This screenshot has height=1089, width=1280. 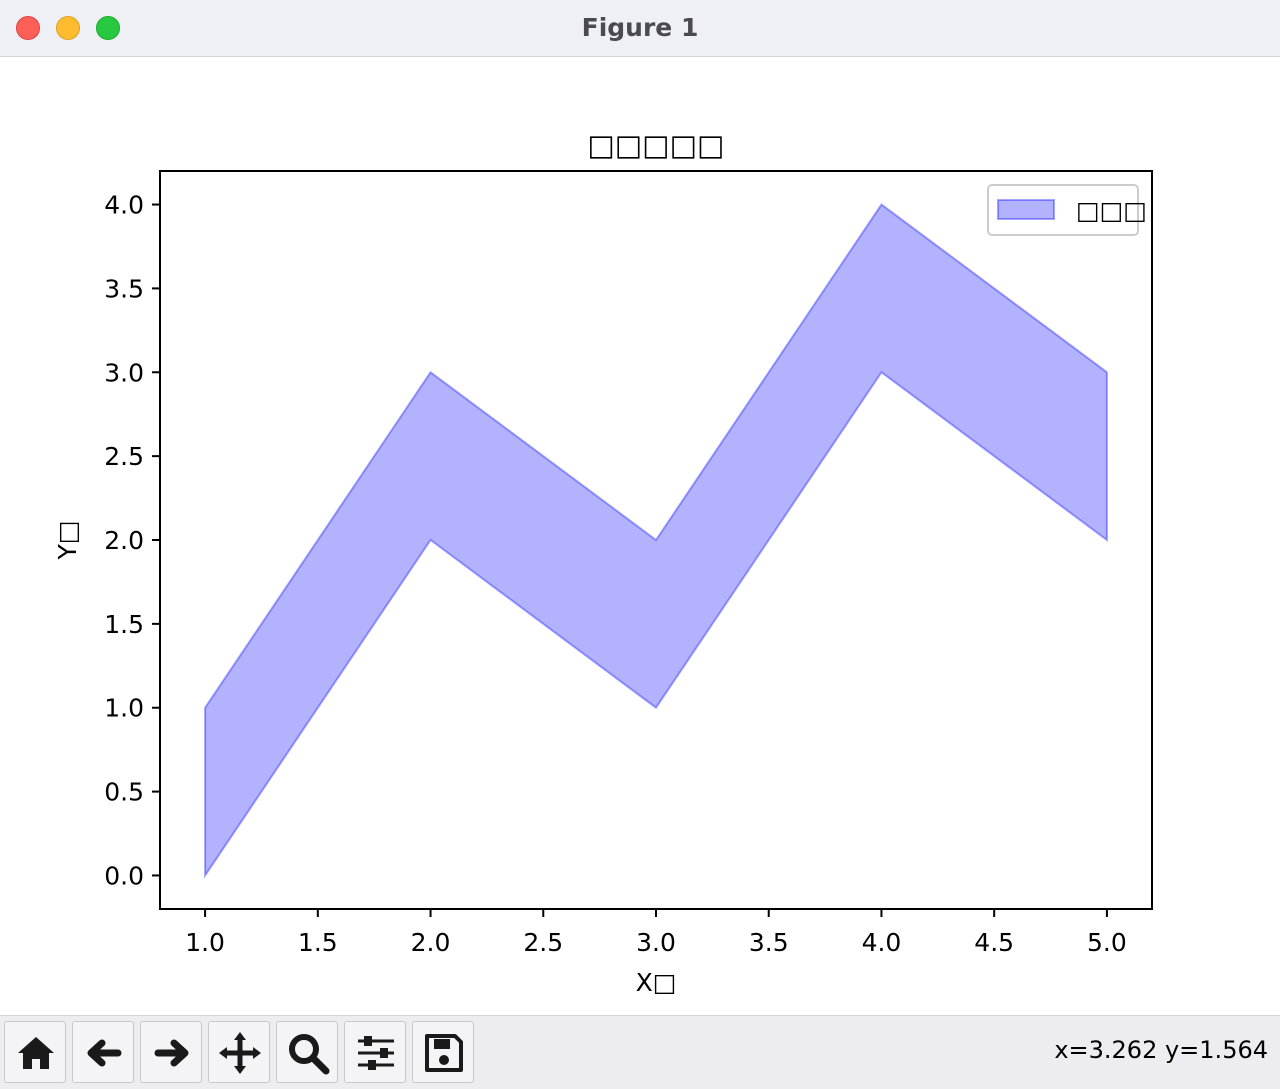 What do you see at coordinates (431, 942) in the screenshot?
I see `x-tick-label: 2.0` at bounding box center [431, 942].